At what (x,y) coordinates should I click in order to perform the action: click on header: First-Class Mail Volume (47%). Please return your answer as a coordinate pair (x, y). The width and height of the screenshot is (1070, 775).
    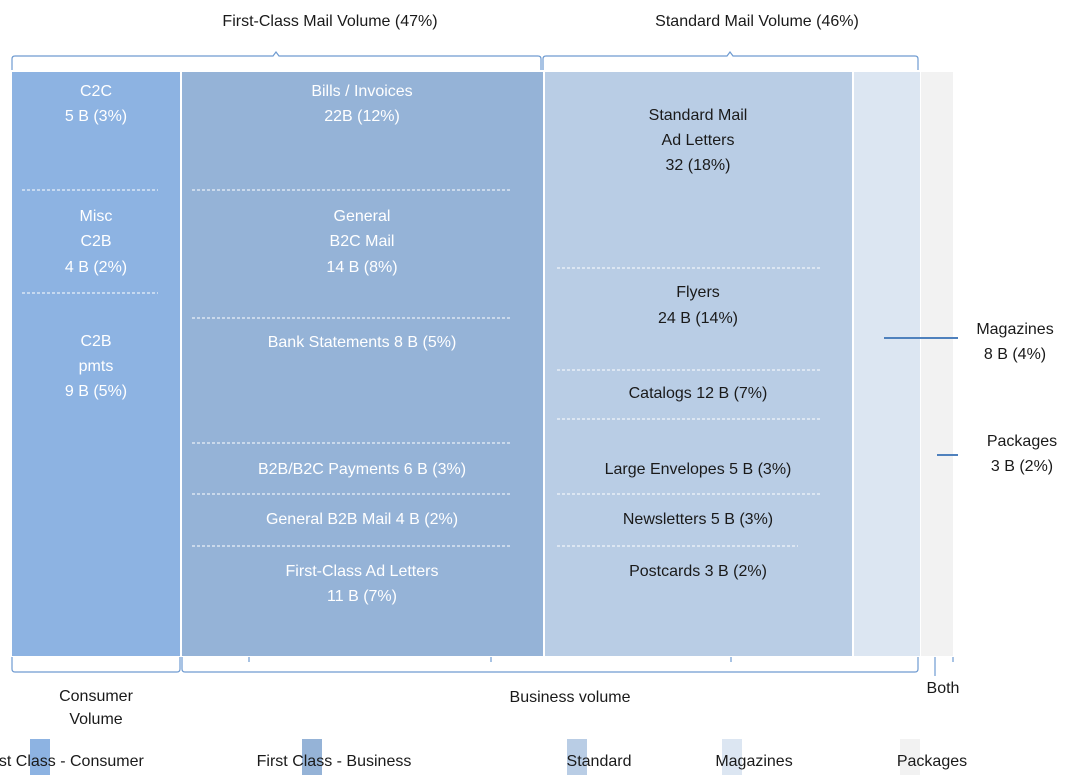
    Looking at the image, I should click on (329, 21).